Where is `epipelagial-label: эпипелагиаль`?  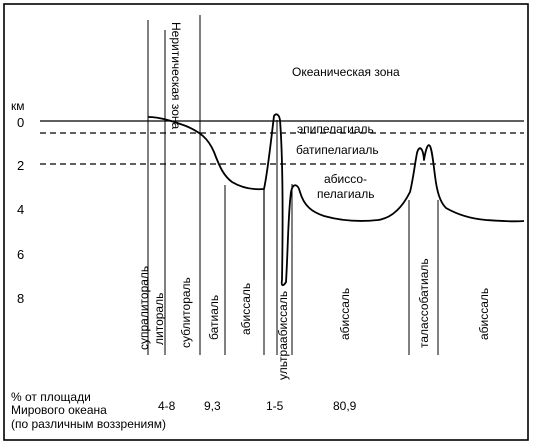
epipelagial-label: эпипелагиаль is located at coordinates (335, 129).